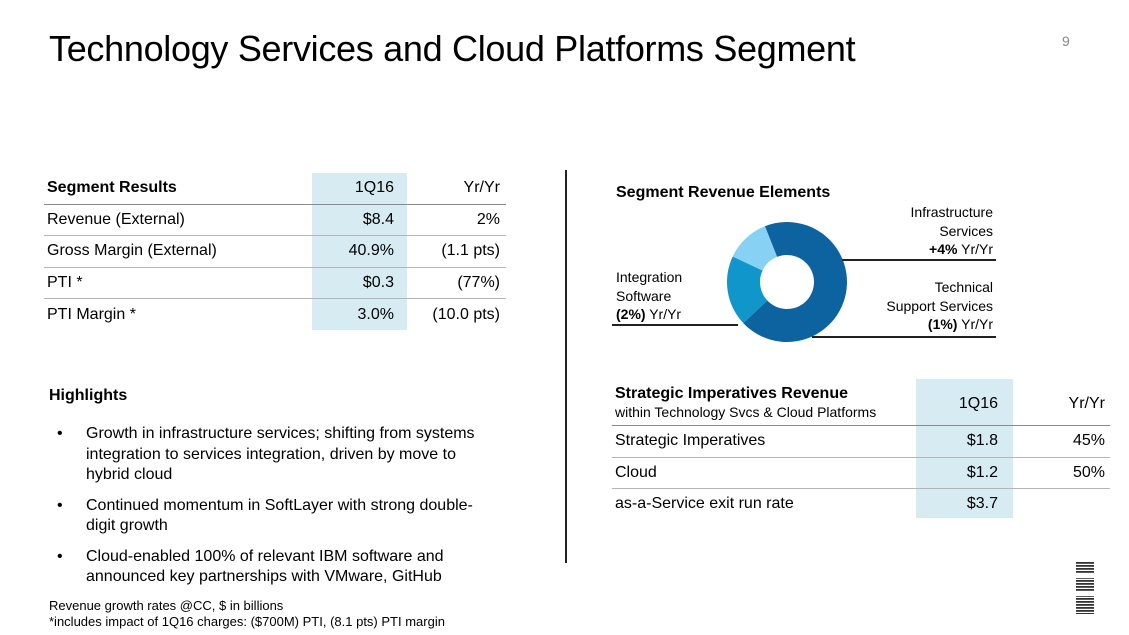  Describe the element at coordinates (566, 366) in the screenshot. I see `vertical-divider` at that location.